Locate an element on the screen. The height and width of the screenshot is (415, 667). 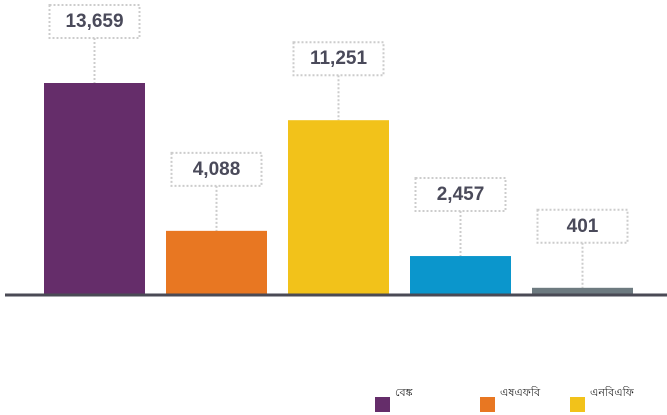
value-label: 401 is located at coordinates (583, 226).